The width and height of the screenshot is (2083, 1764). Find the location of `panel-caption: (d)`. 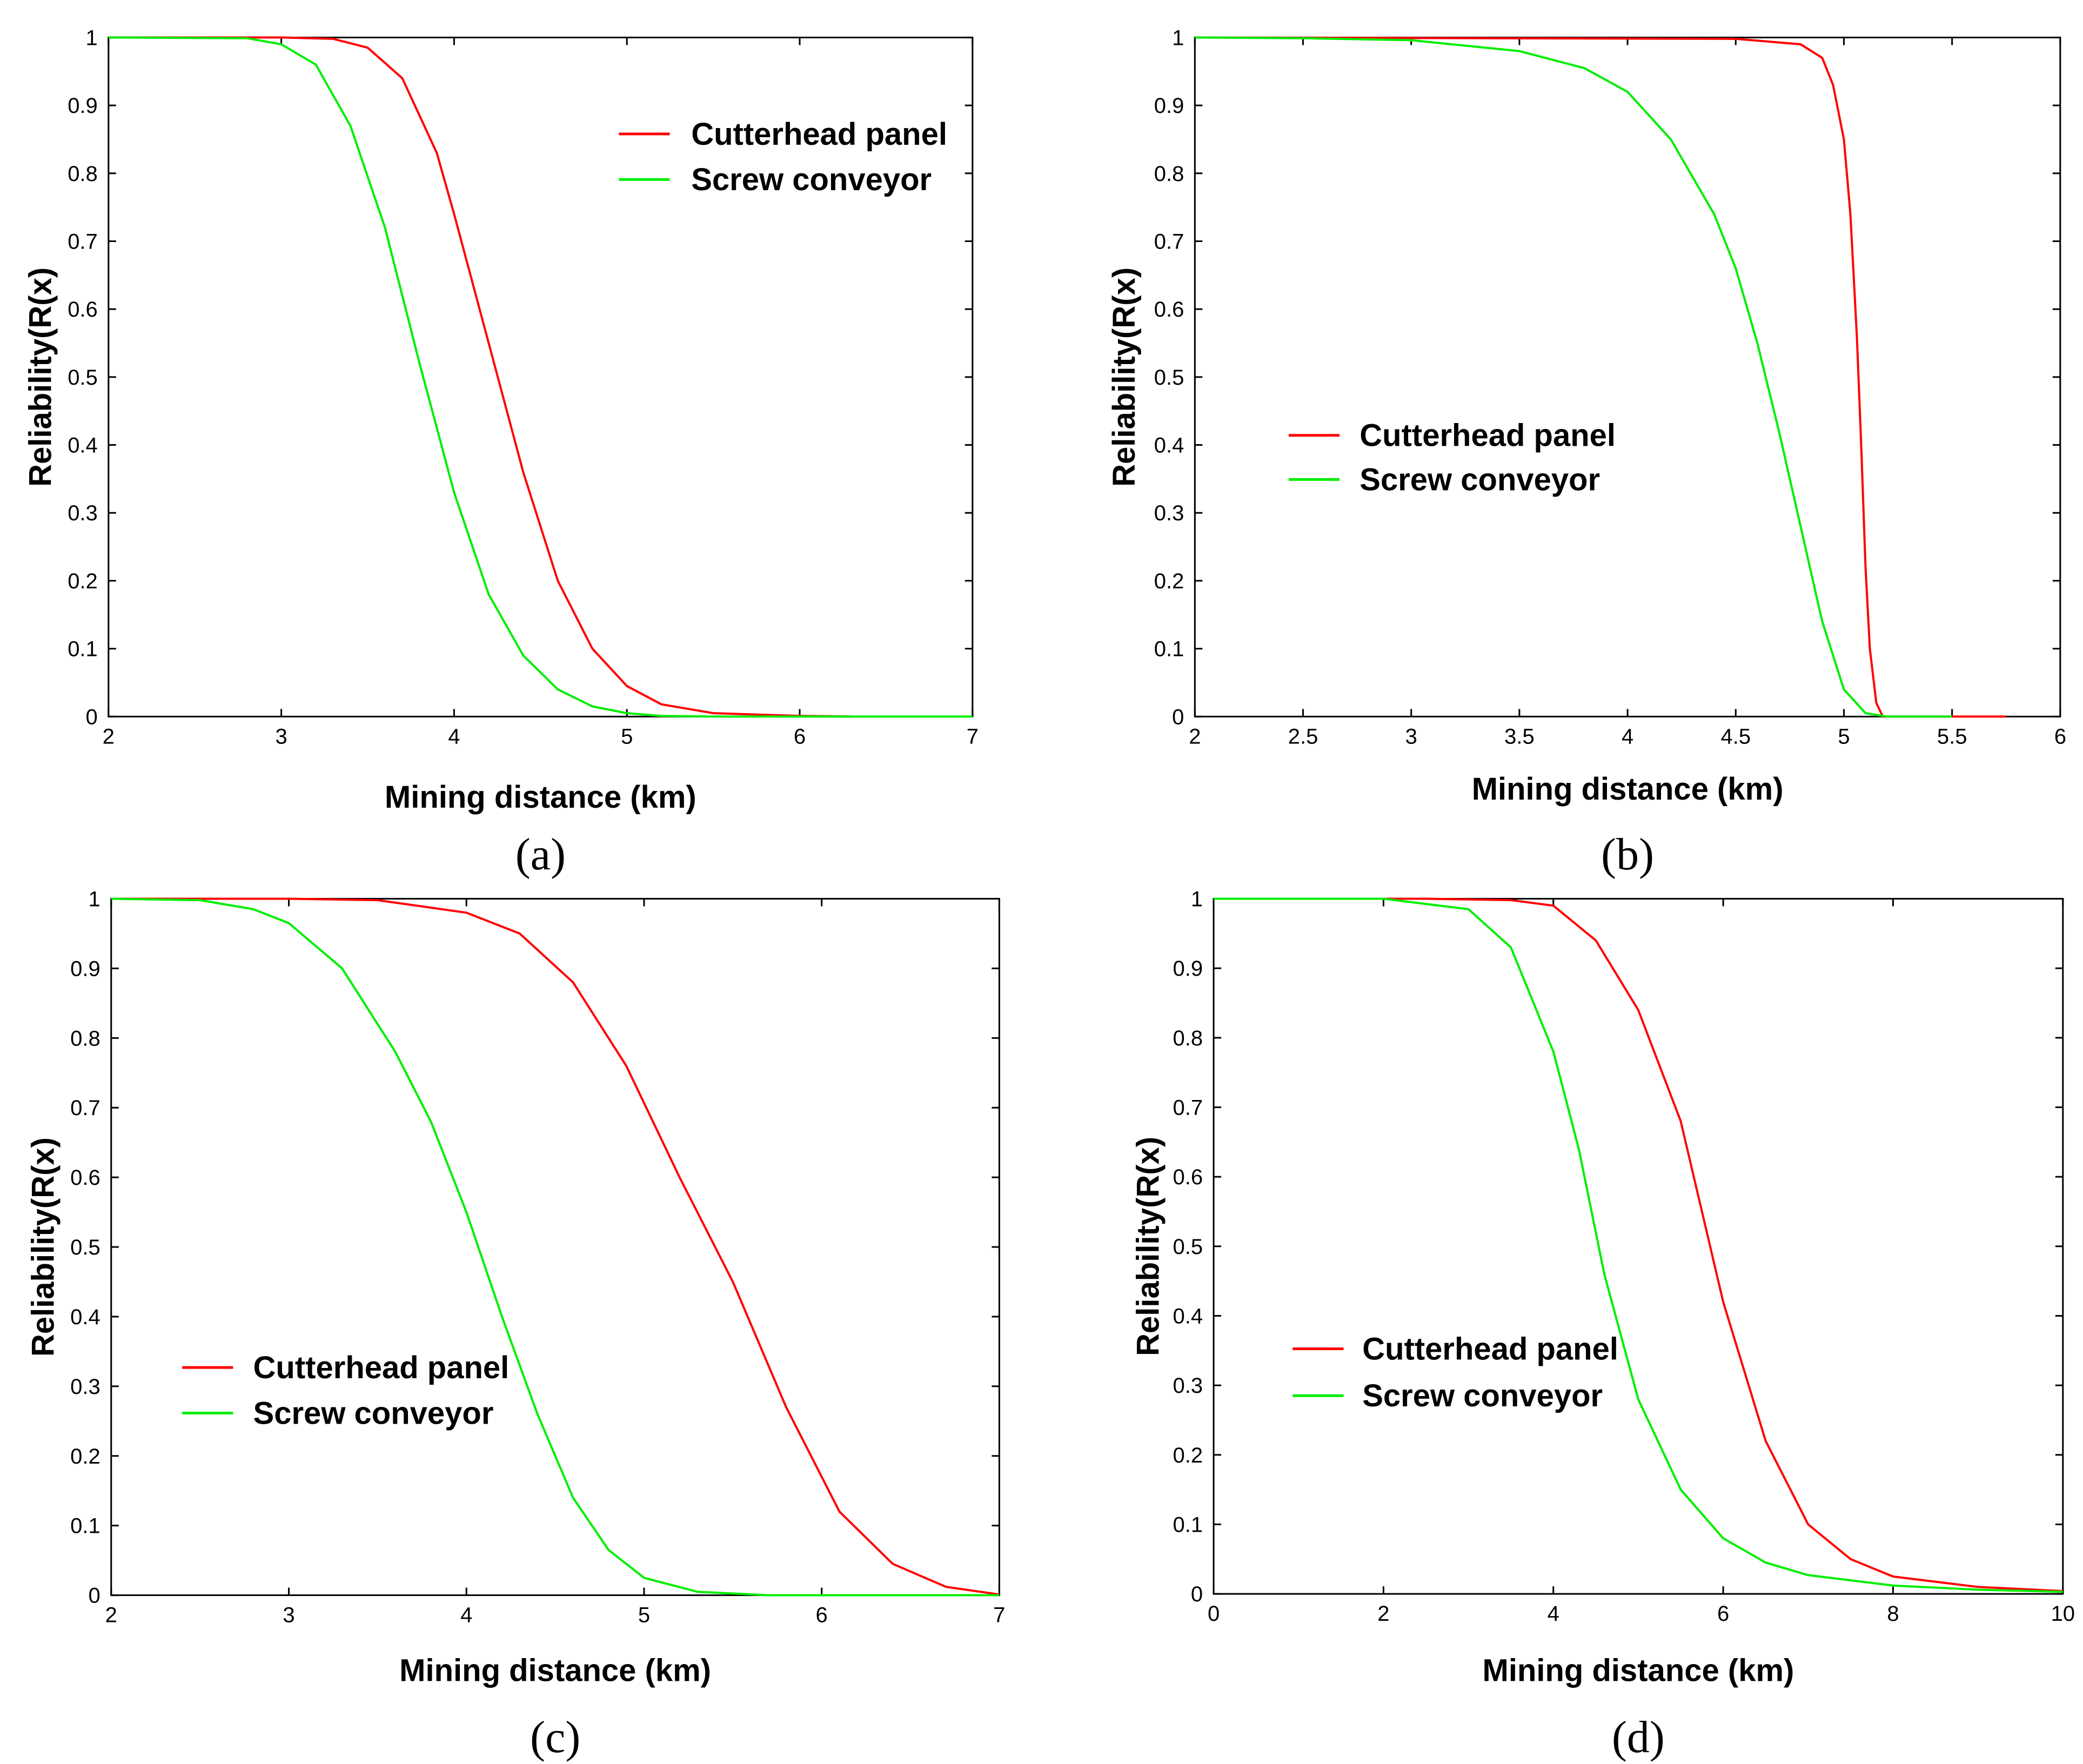

panel-caption: (d) is located at coordinates (1638, 1737).